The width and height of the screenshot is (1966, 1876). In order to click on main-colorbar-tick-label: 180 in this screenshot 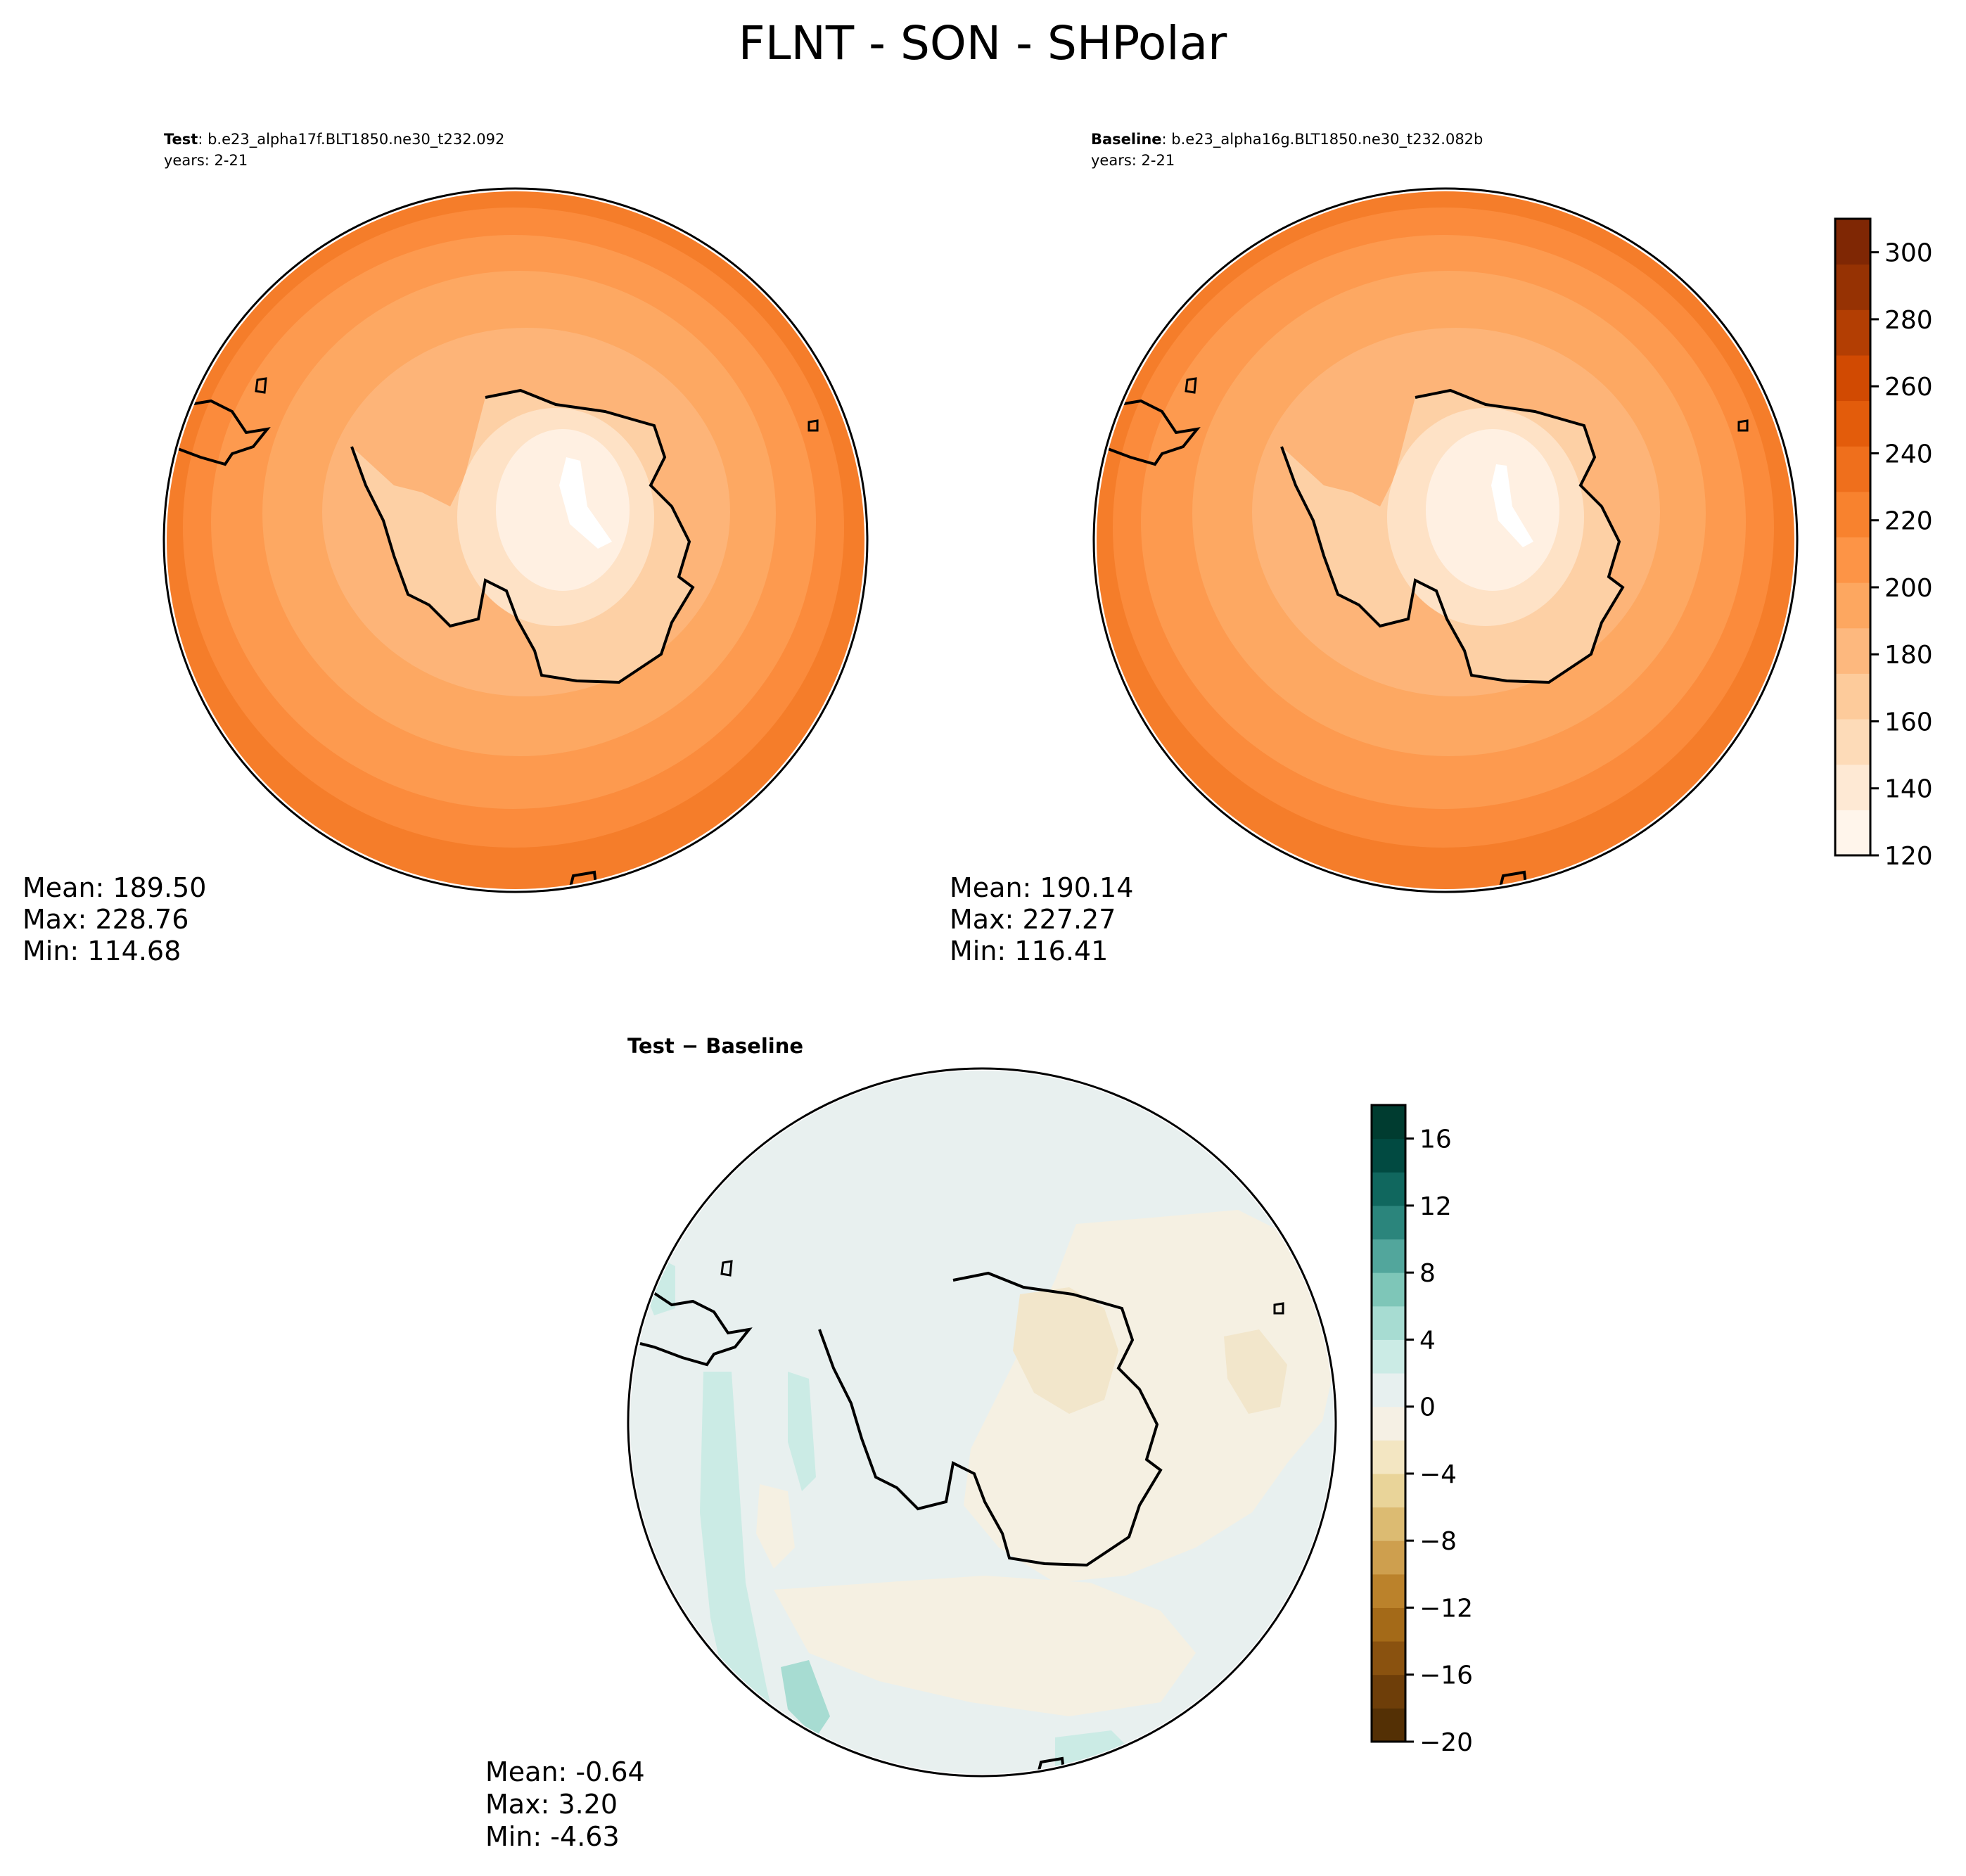, I will do `click(1908, 655)`.